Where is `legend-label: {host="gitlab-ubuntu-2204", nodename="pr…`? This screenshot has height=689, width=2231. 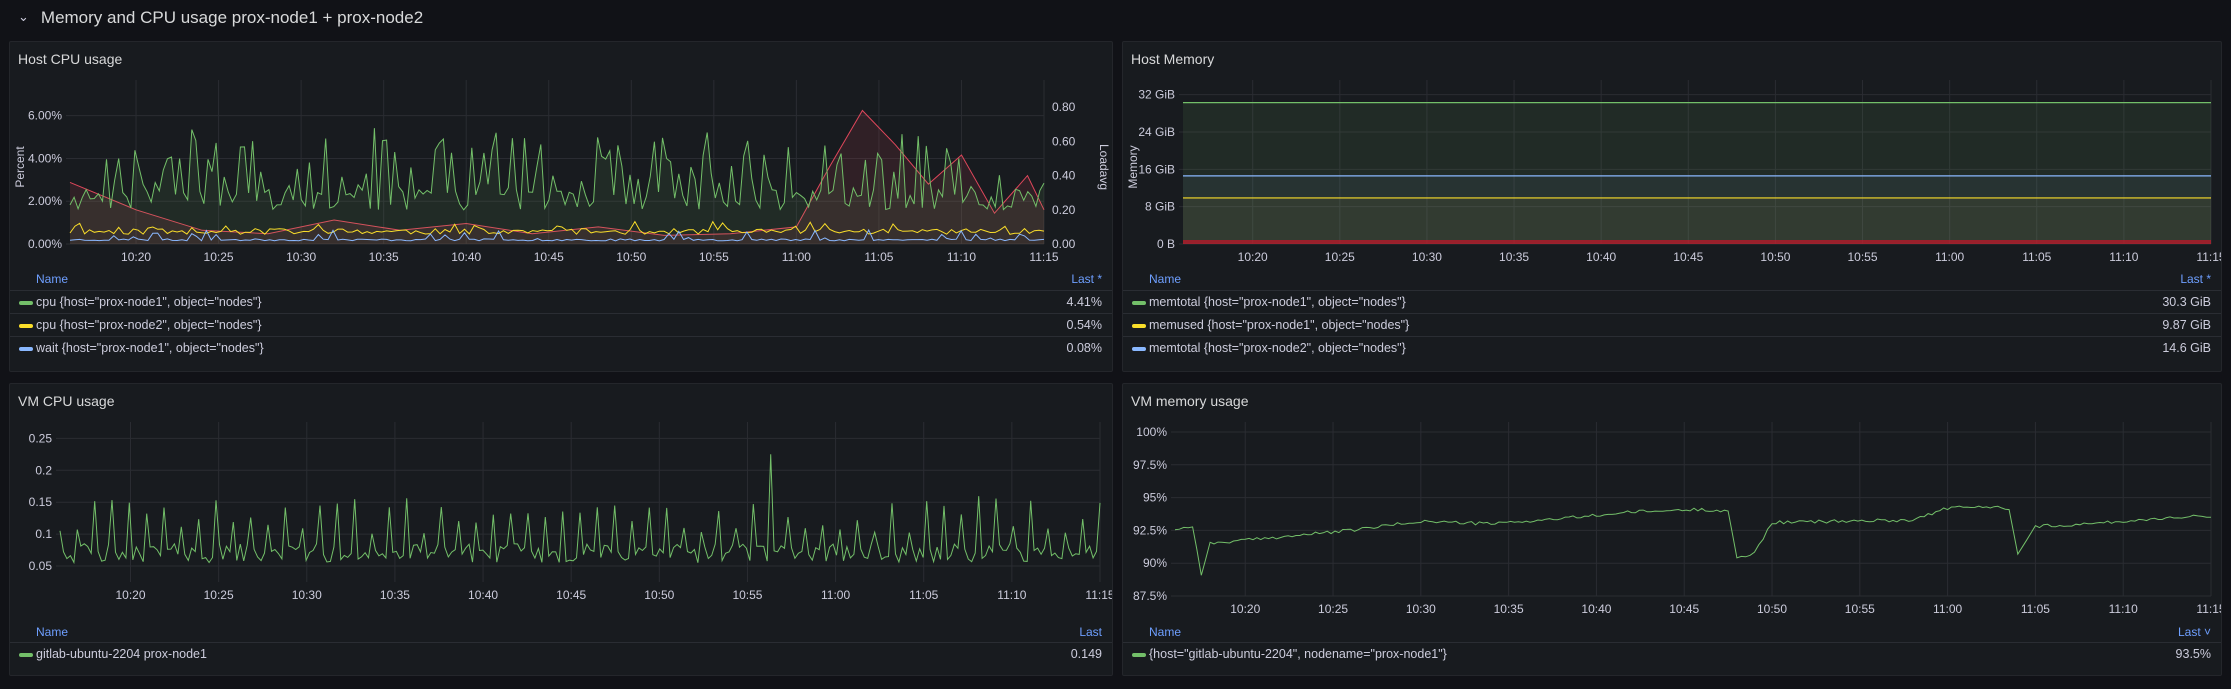 legend-label: {host="gitlab-ubuntu-2204", nodename="pr… is located at coordinates (1298, 654).